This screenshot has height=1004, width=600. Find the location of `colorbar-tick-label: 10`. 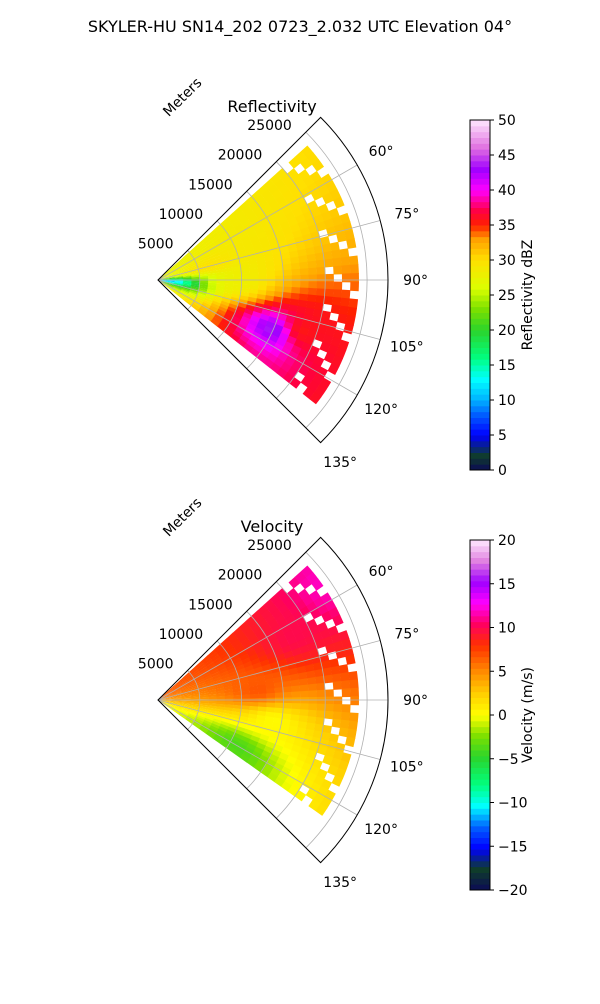

colorbar-tick-label: 10 is located at coordinates (507, 401).